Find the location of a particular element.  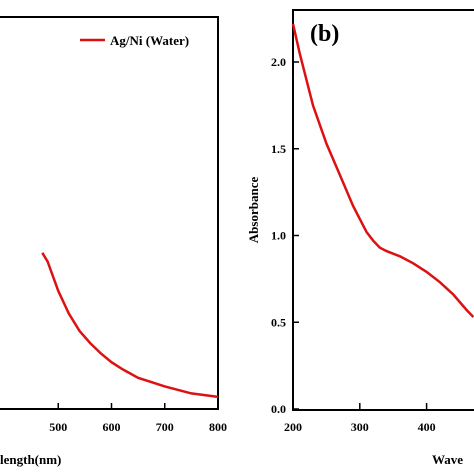

x-tick-label: 300 is located at coordinates (360, 427).